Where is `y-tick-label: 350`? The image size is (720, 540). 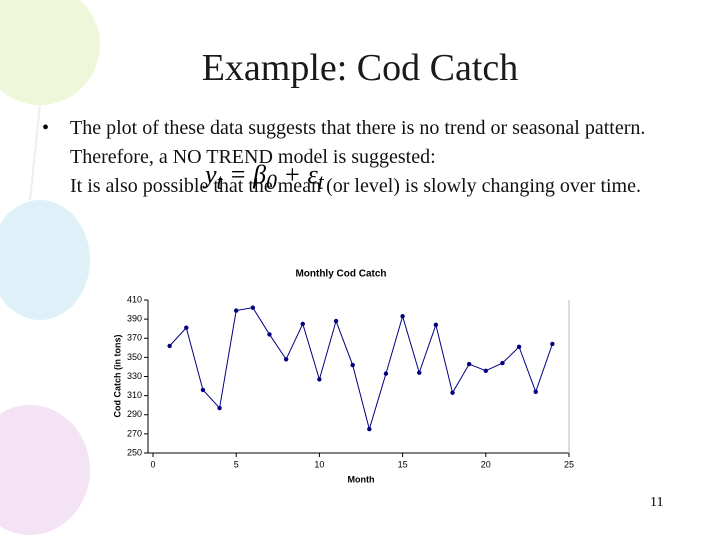
y-tick-label: 350 is located at coordinates (134, 357).